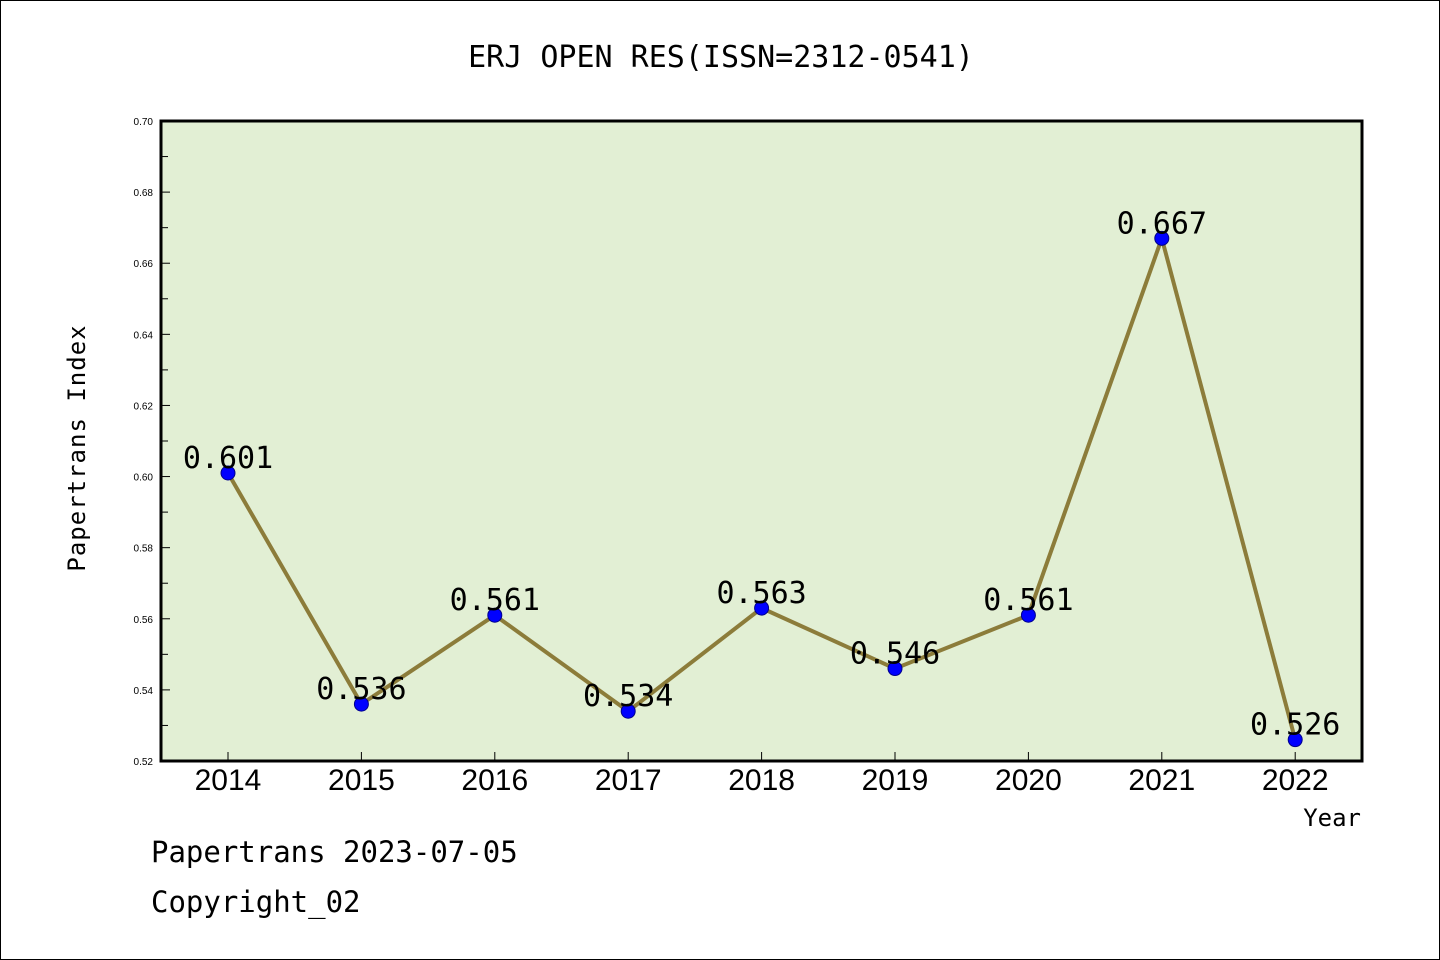 This screenshot has width=1440, height=960. Describe the element at coordinates (721, 57) in the screenshot. I see `chart-title: ERJ OPEN RES(ISSN=2312-0541)` at that location.